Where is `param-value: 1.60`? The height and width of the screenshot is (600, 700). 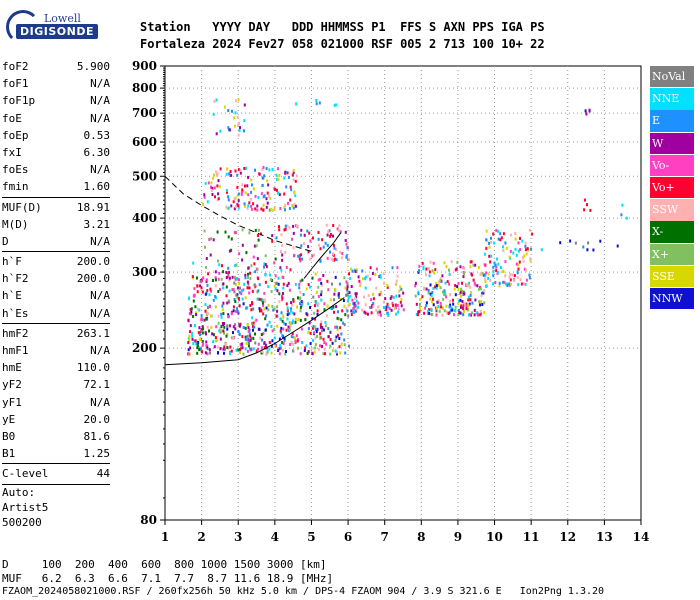
param-value: 1.60 is located at coordinates (97, 187).